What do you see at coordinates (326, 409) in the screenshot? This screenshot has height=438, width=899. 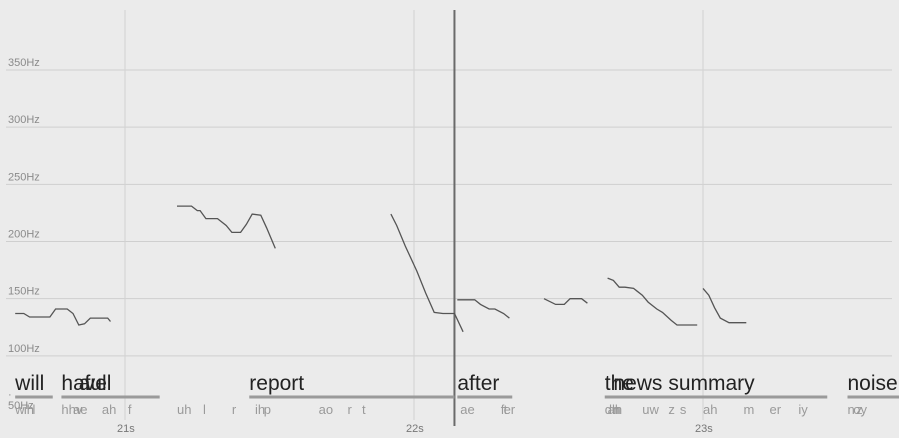 I see `phone-label: ao` at bounding box center [326, 409].